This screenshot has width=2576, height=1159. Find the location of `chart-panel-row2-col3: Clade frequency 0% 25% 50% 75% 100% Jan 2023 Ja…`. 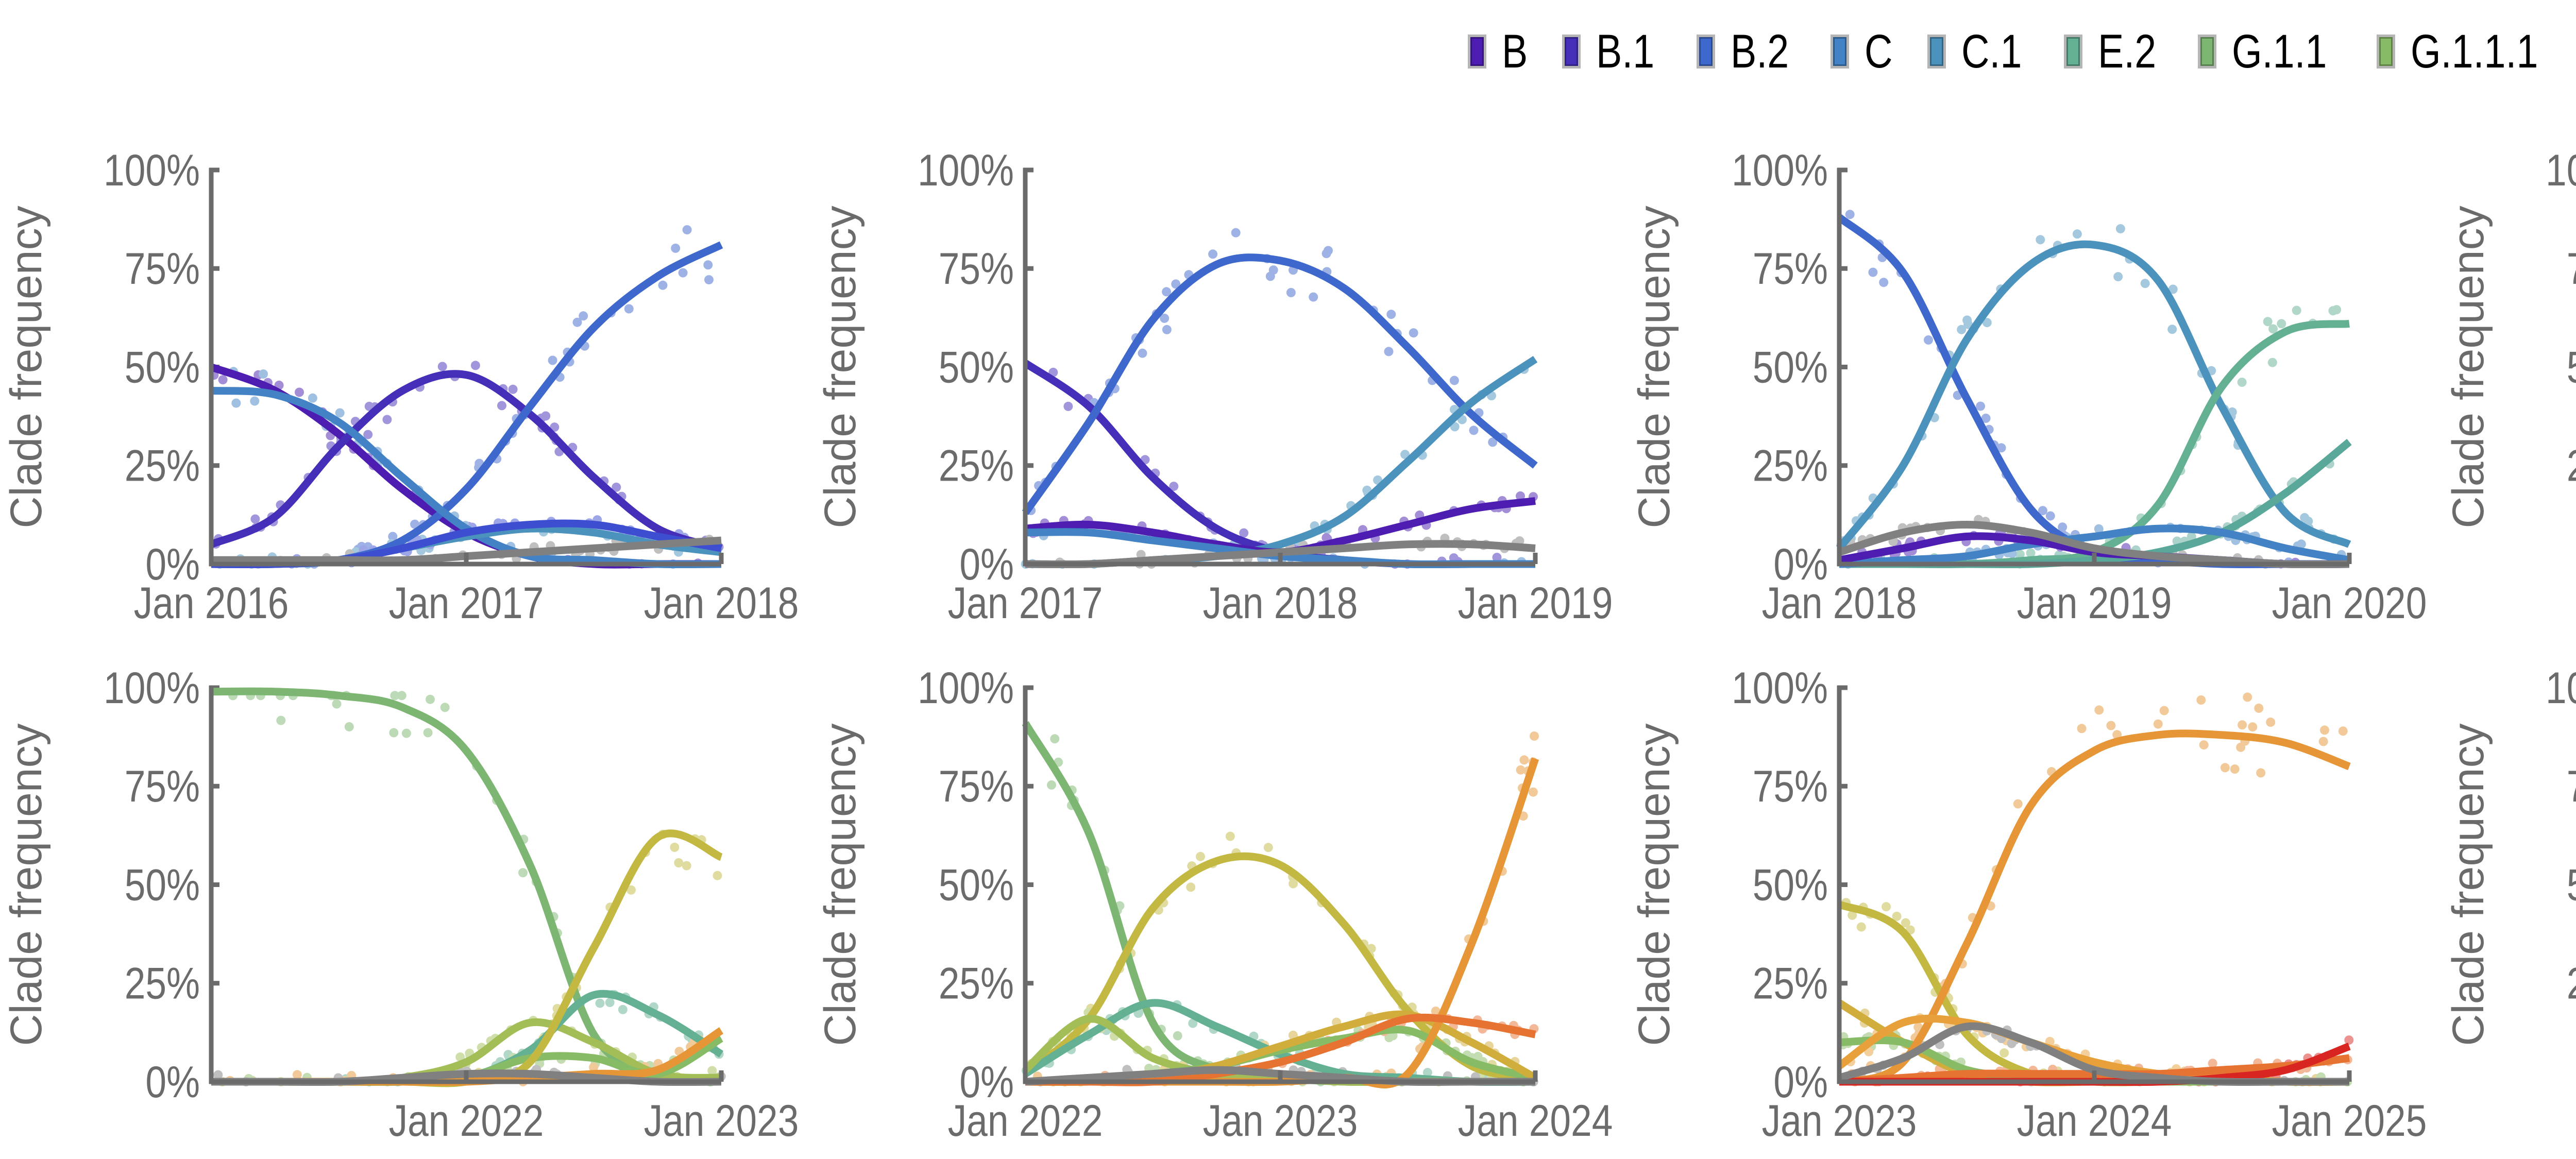

chart-panel-row2-col3: Clade frequency 0% 25% 50% 75% 100% Jan 2023 Ja… is located at coordinates (2029, 904).